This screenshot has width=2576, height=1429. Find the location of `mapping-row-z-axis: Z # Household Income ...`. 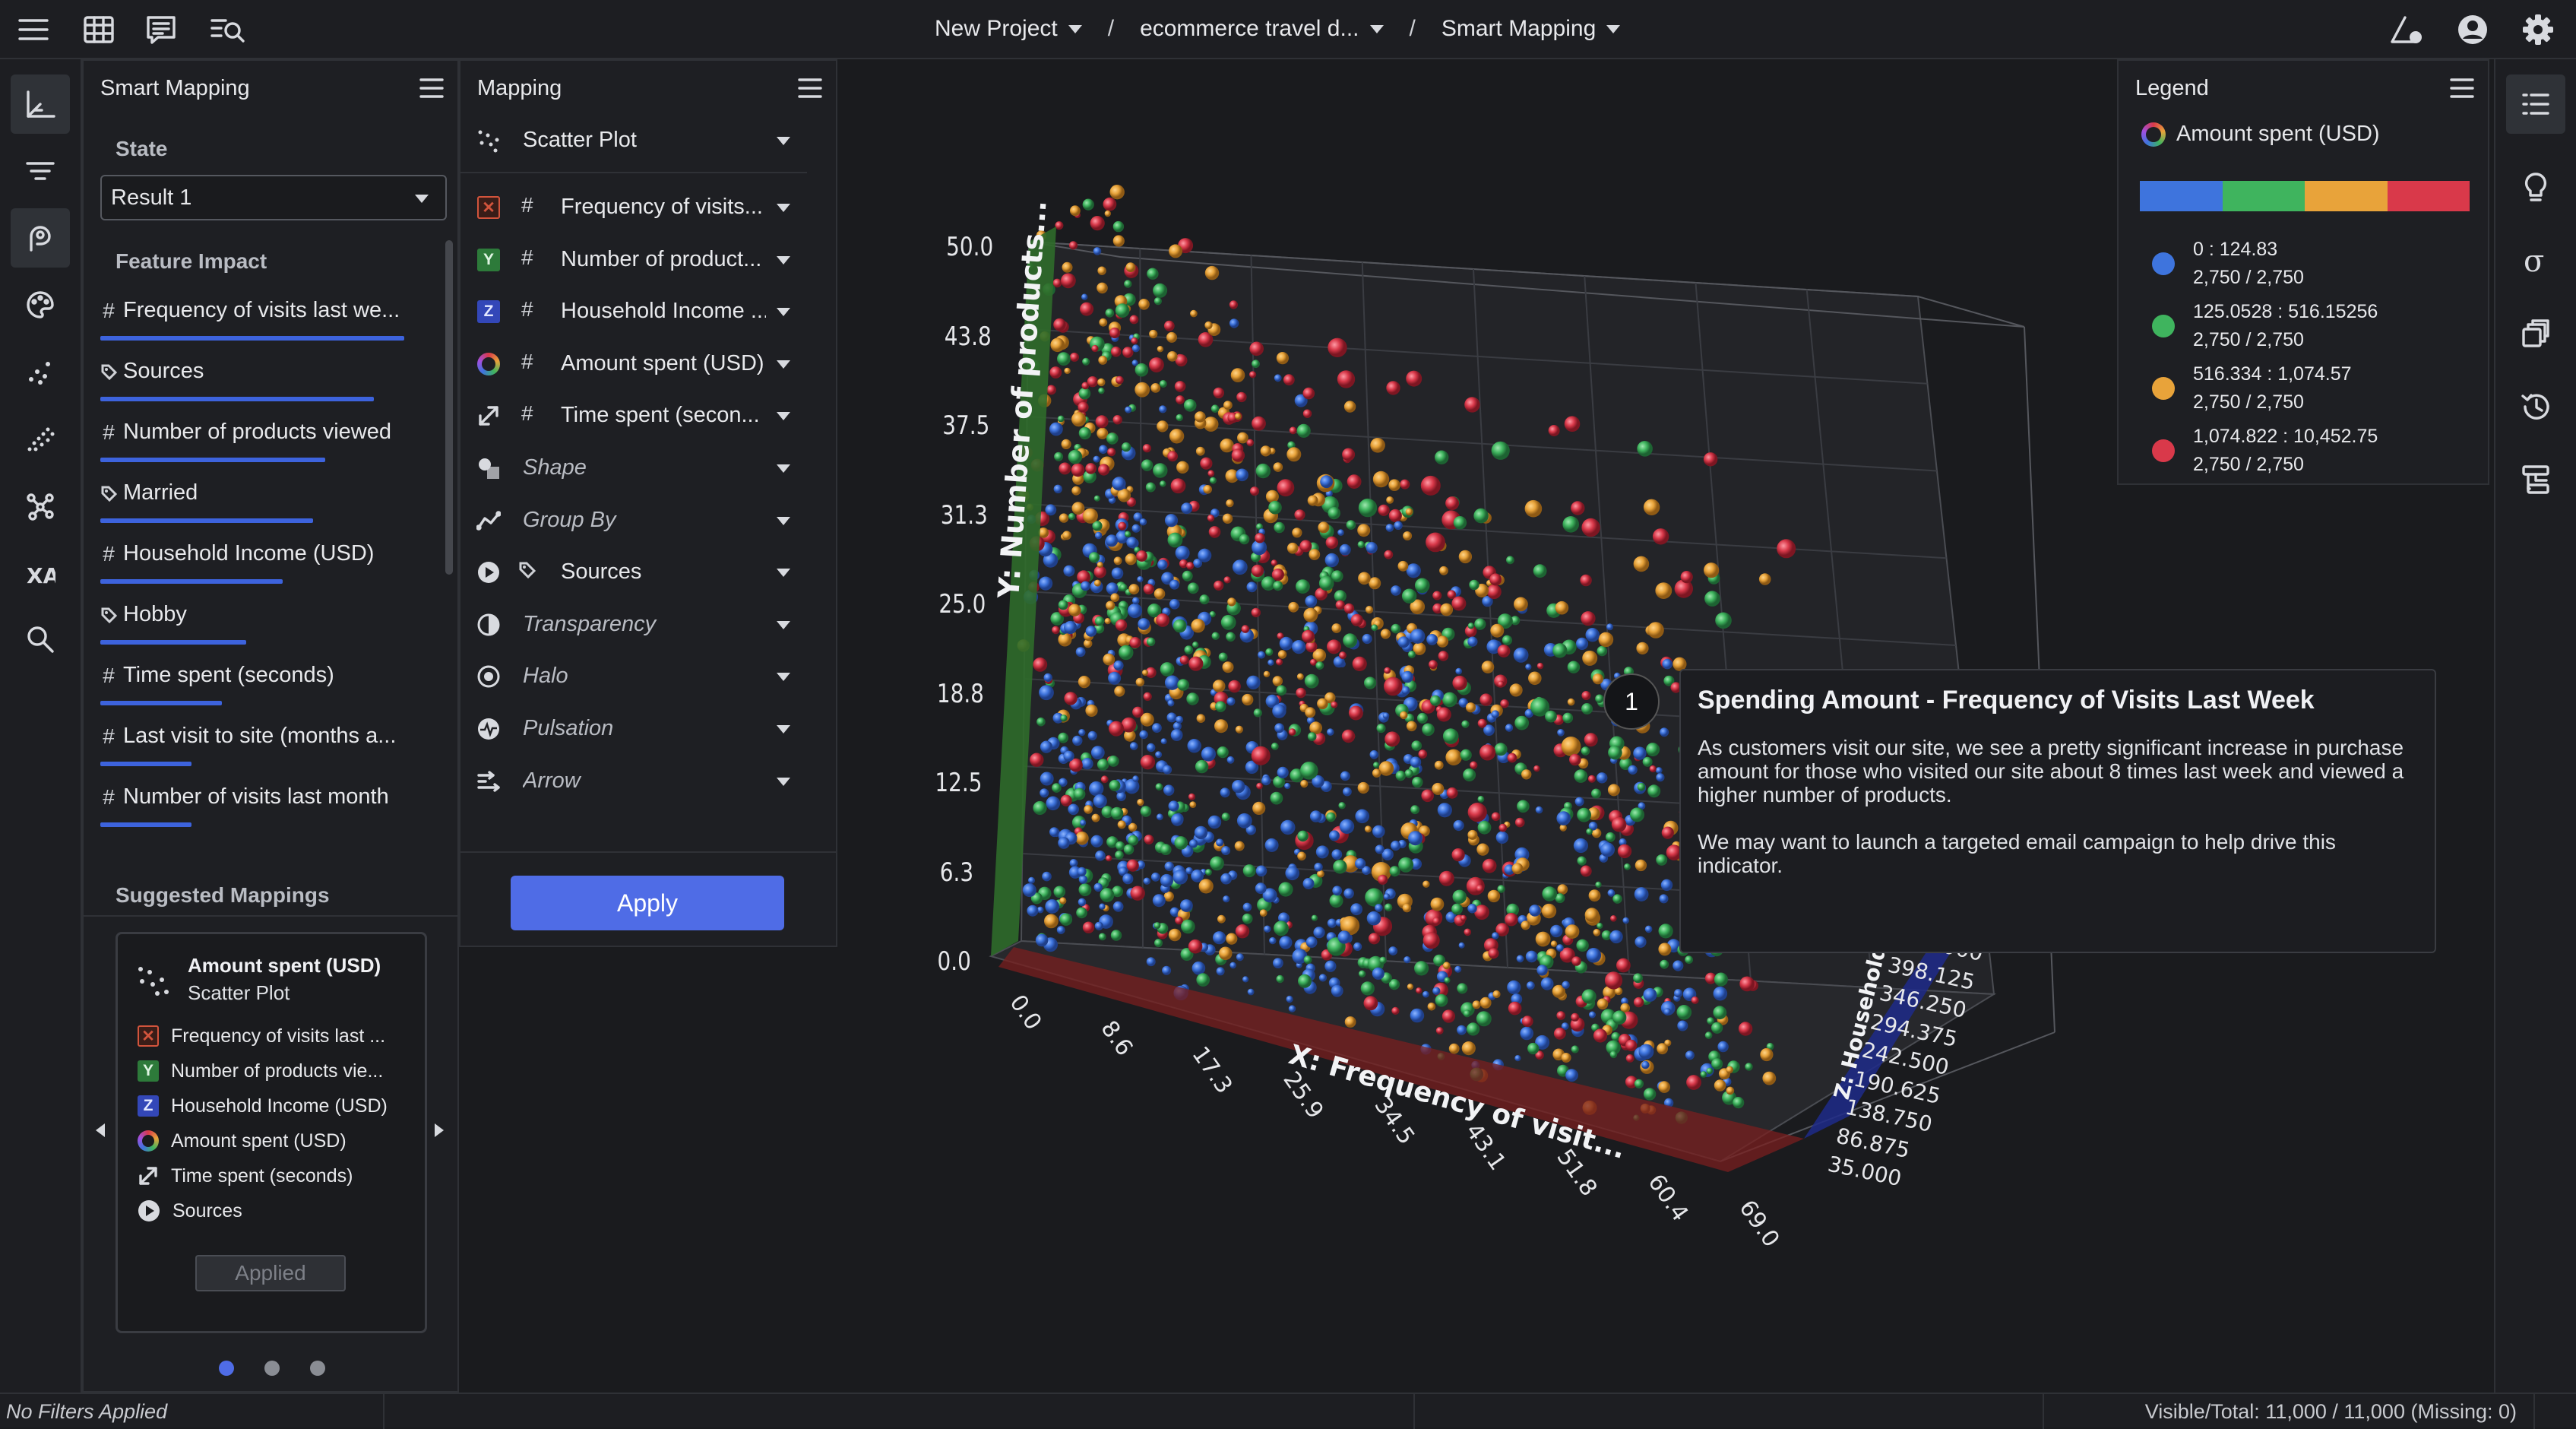

mapping-row-z-axis: Z # Household Income ... is located at coordinates (633, 312).